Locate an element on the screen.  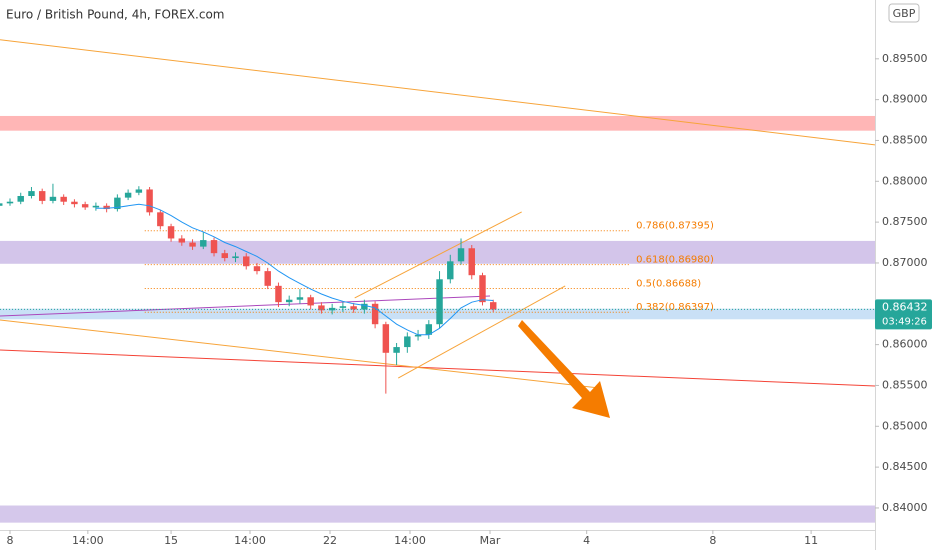
y-tick-label: 0.85500 is located at coordinates (905, 384).